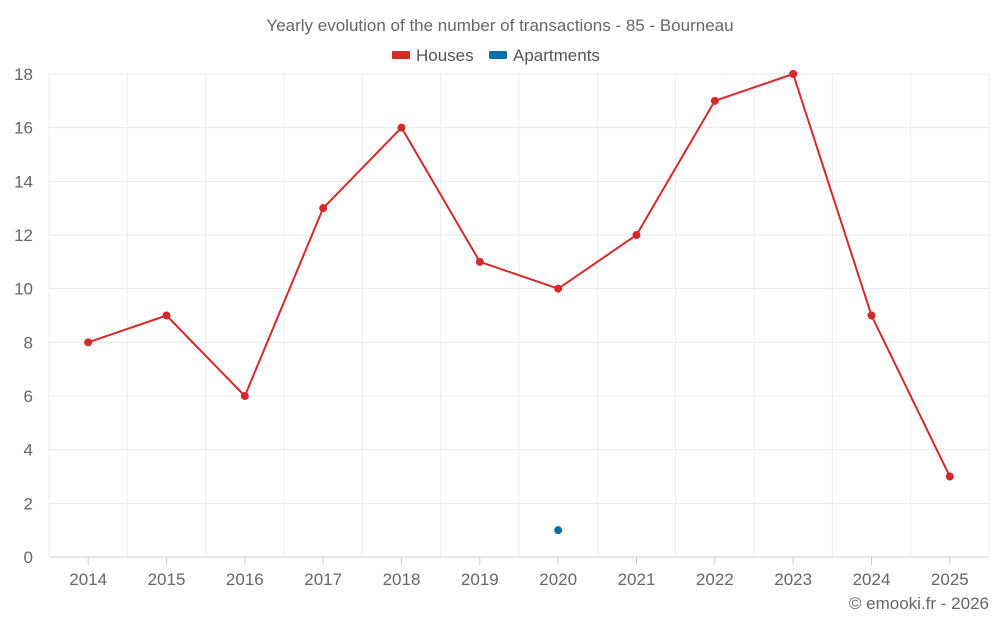 The width and height of the screenshot is (1000, 625). What do you see at coordinates (167, 579) in the screenshot?
I see `x-tick-label: 2015` at bounding box center [167, 579].